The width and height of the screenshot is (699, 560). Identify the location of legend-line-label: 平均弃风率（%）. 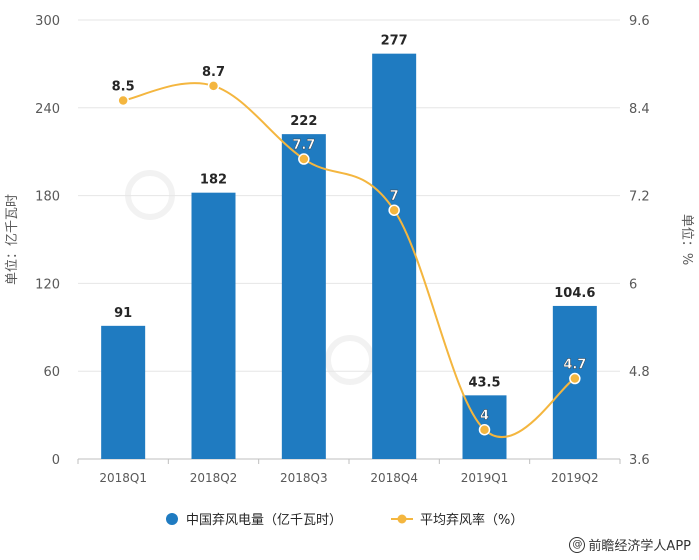
(471, 520).